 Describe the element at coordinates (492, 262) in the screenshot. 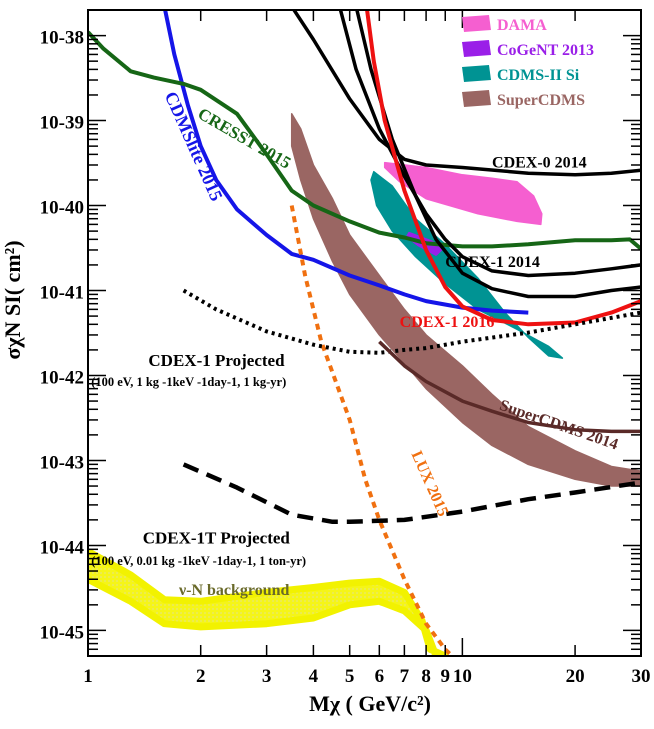

I see `annotation-cdex-1-2014: CDEX-1 2014` at that location.